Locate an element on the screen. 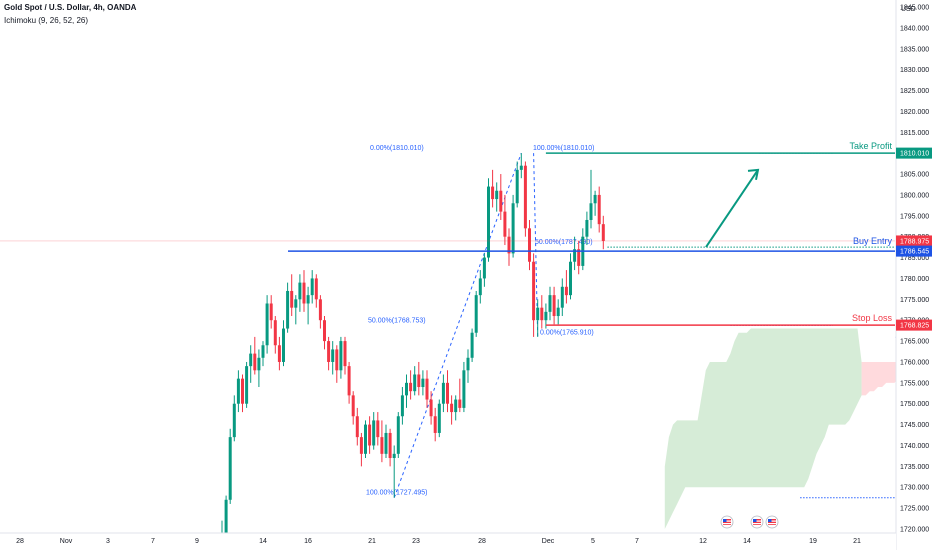 The image size is (932, 550). time-tick-label: 28 is located at coordinates (20, 541).